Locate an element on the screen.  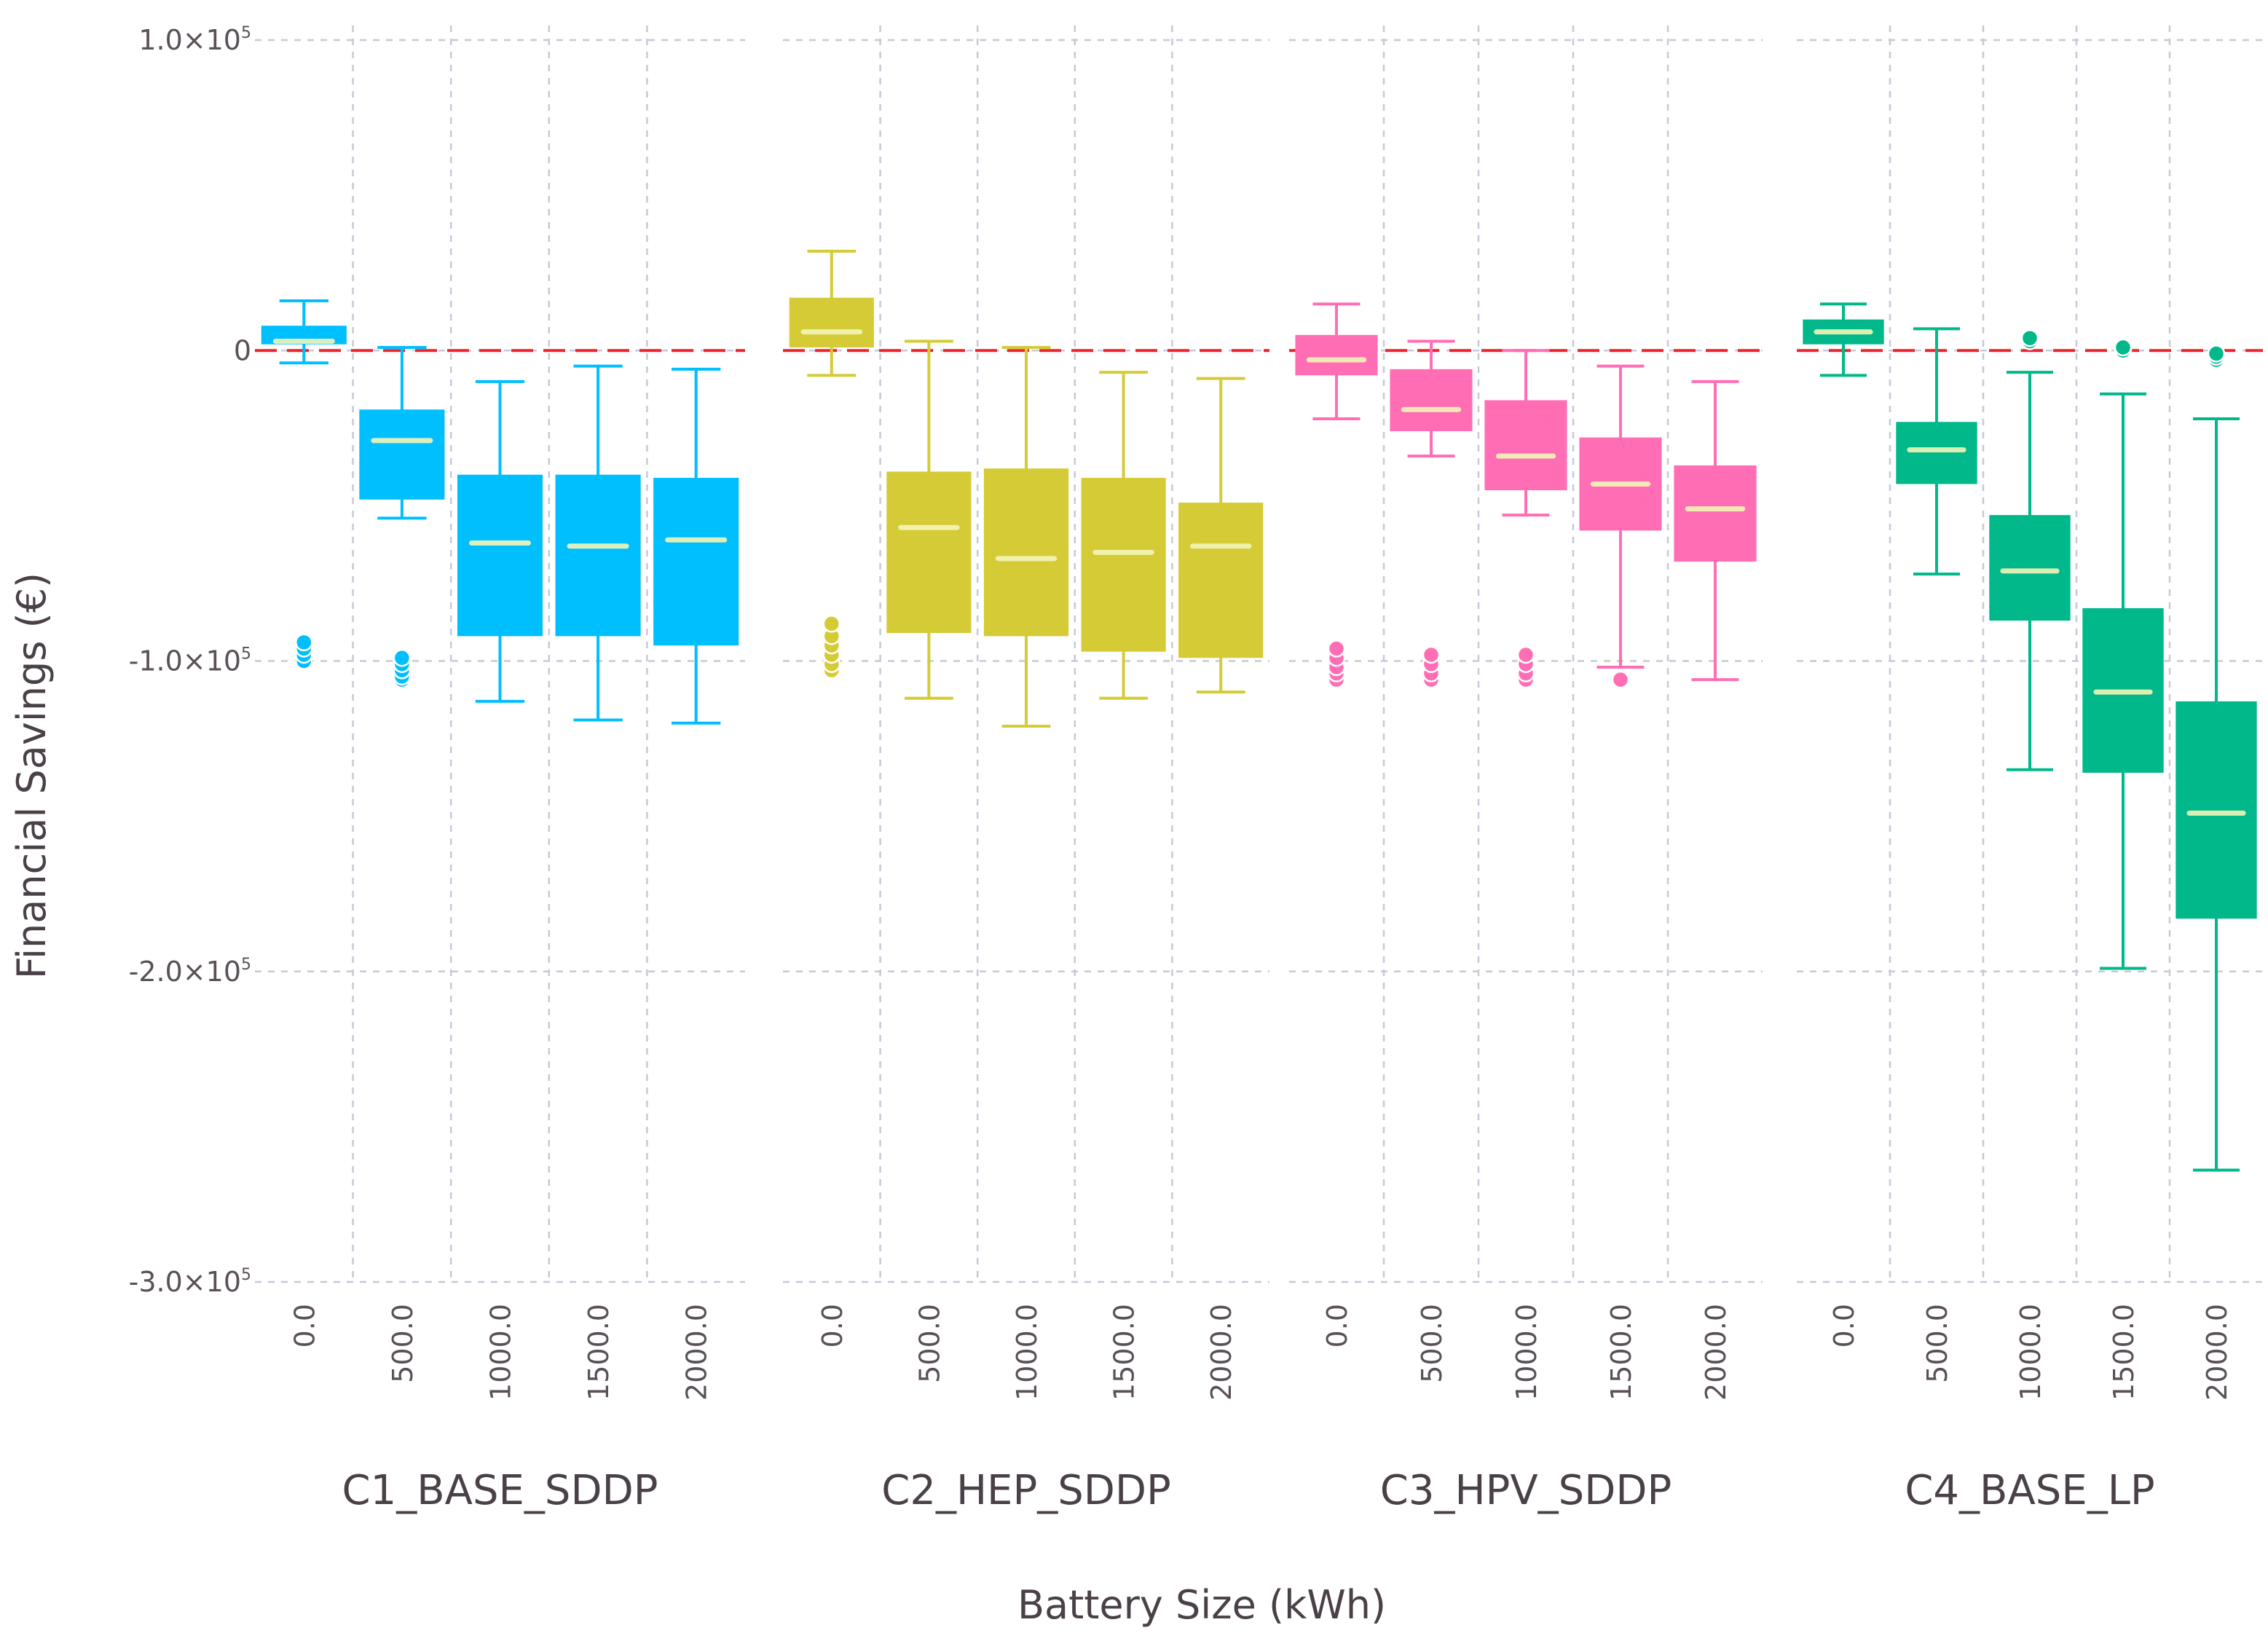
y-tick-label: -1.0×105 is located at coordinates (190, 661).